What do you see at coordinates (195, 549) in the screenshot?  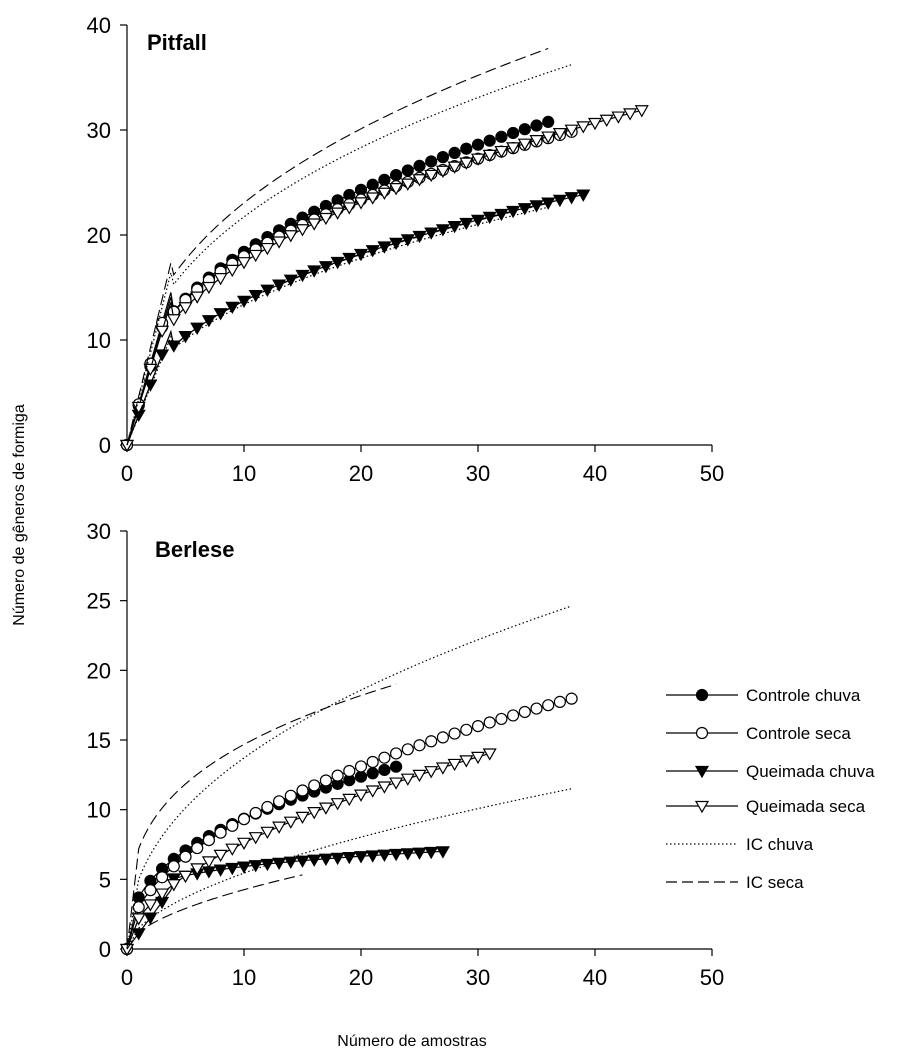 I see `berlese-panel-title: Berlese` at bounding box center [195, 549].